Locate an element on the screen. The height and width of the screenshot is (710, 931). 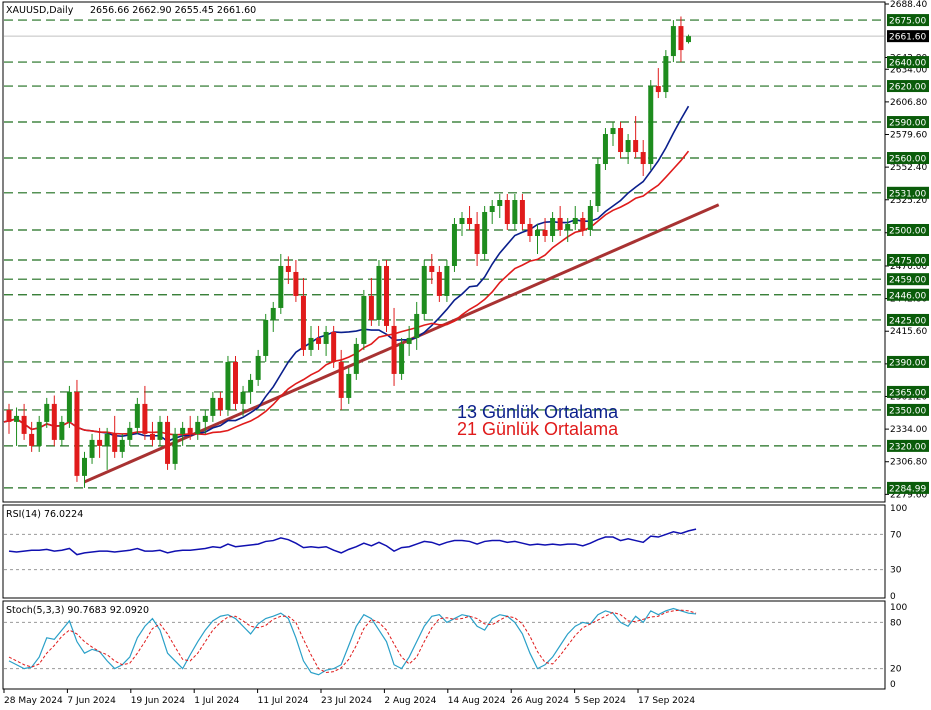
x-tick-label: 2 Aug 2024 is located at coordinates (410, 701).